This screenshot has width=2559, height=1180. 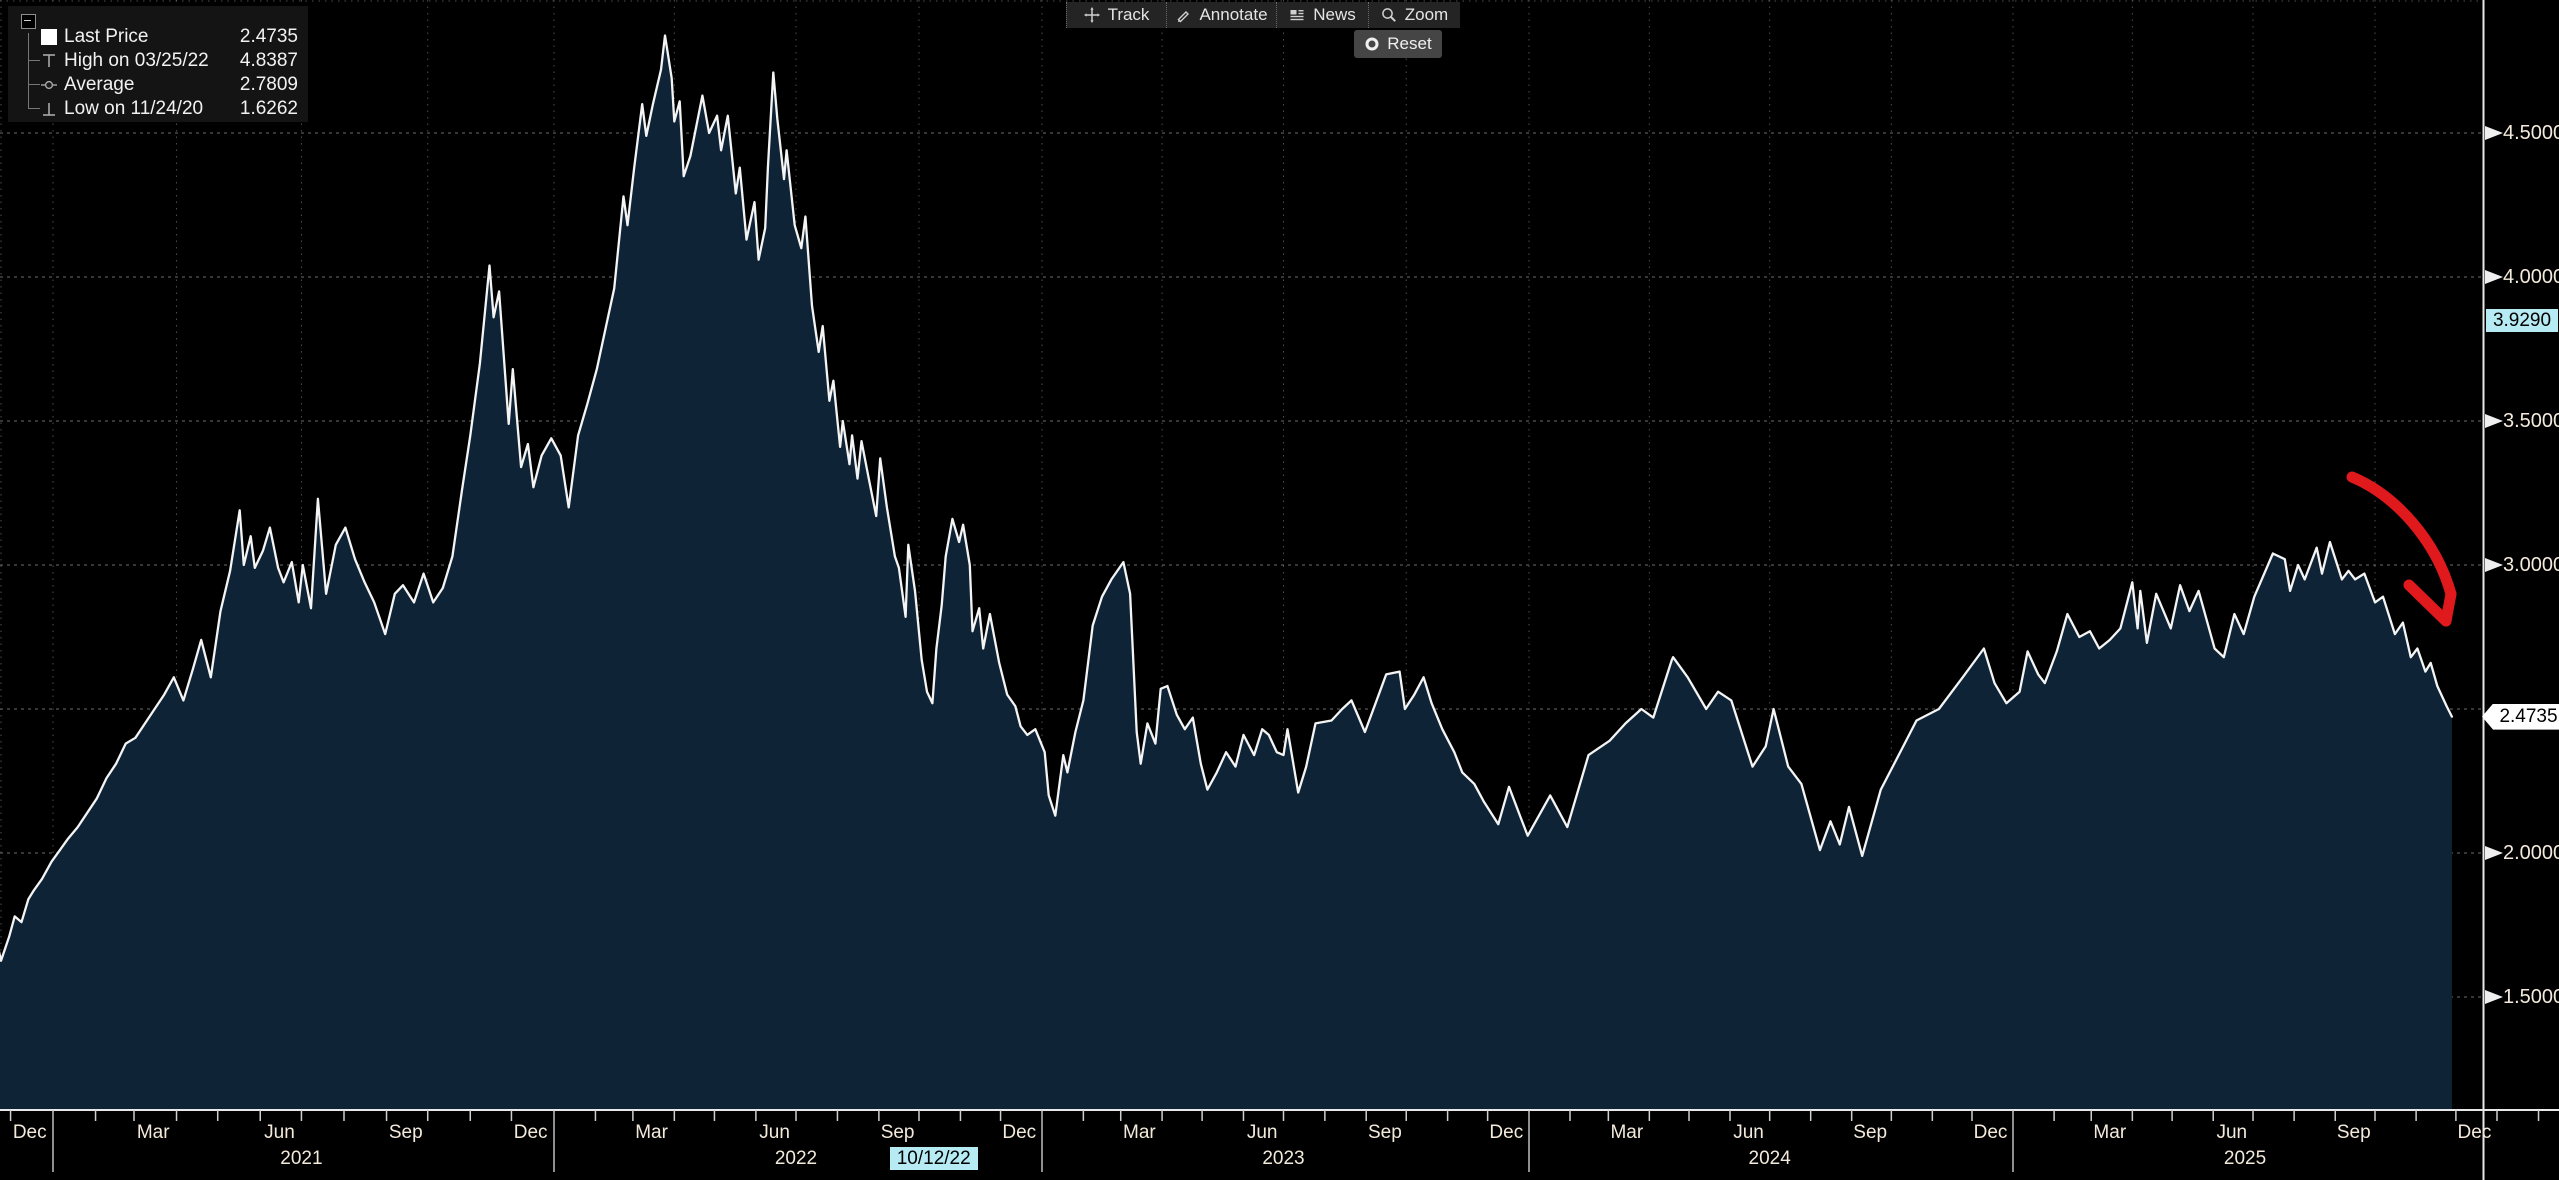 I want to click on reset-button: Reset, so click(x=1398, y=44).